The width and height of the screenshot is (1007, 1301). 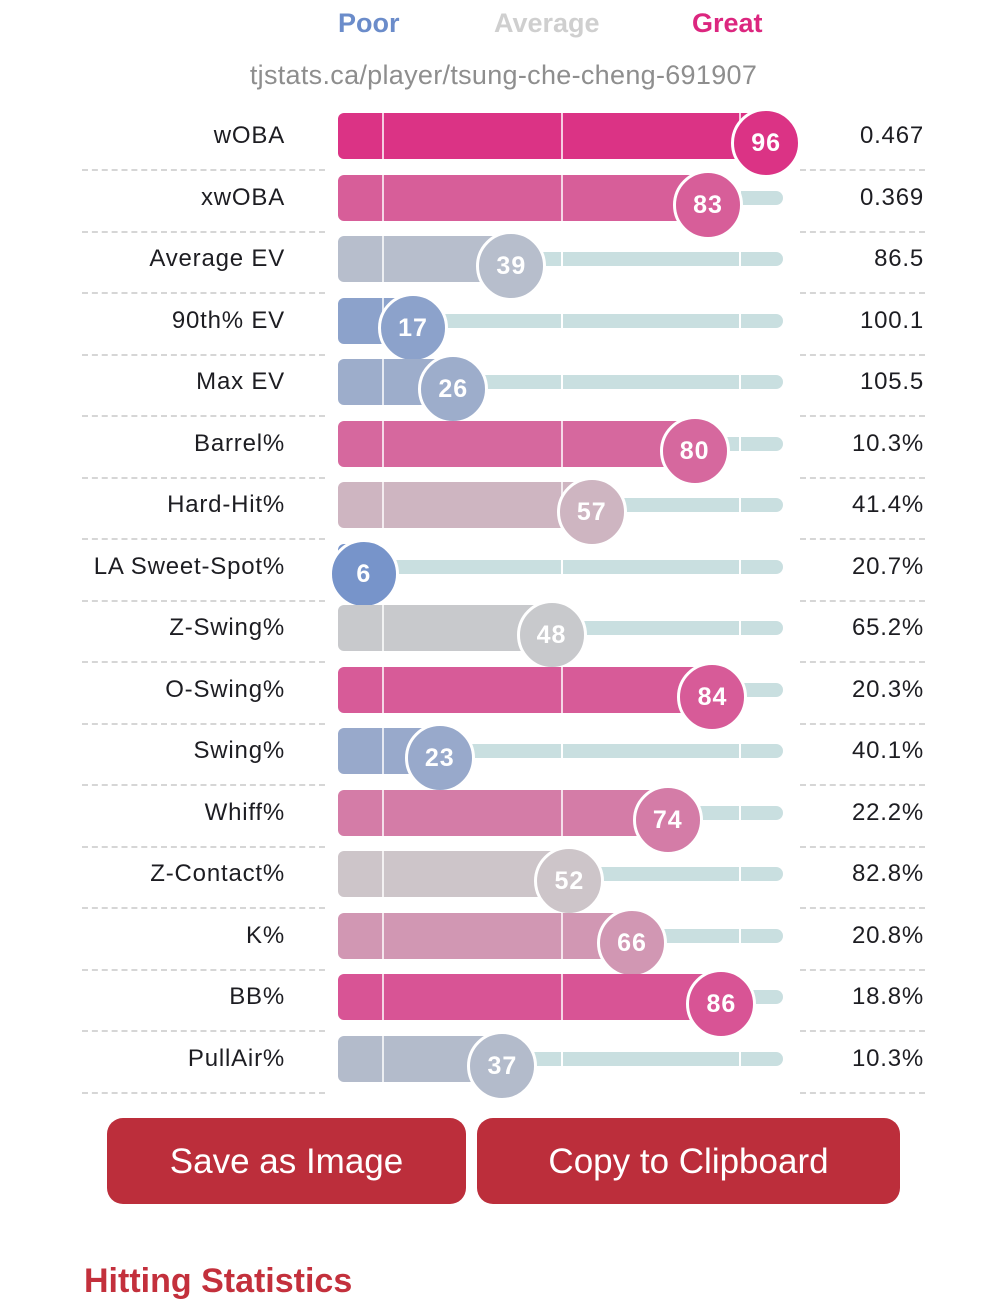 What do you see at coordinates (891, 197) in the screenshot?
I see `stat-value: 0.369` at bounding box center [891, 197].